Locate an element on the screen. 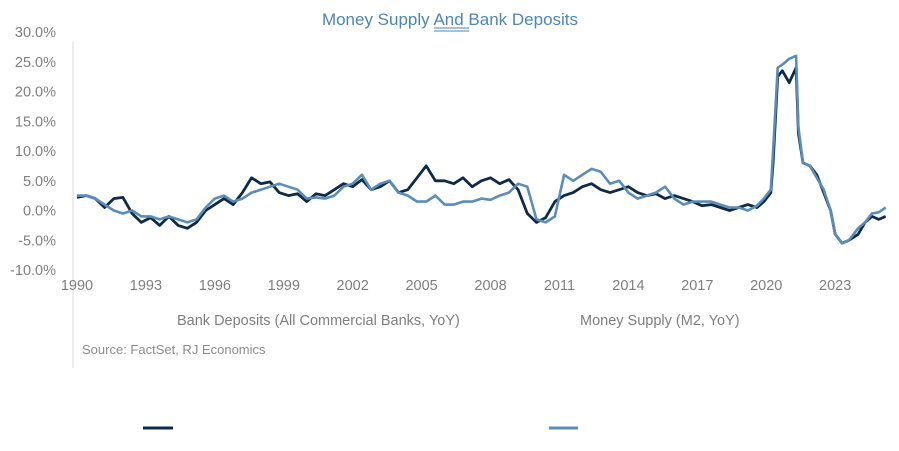 Image resolution: width=899 pixels, height=451 pixels. y-tick-label: 20.0% is located at coordinates (35, 93).